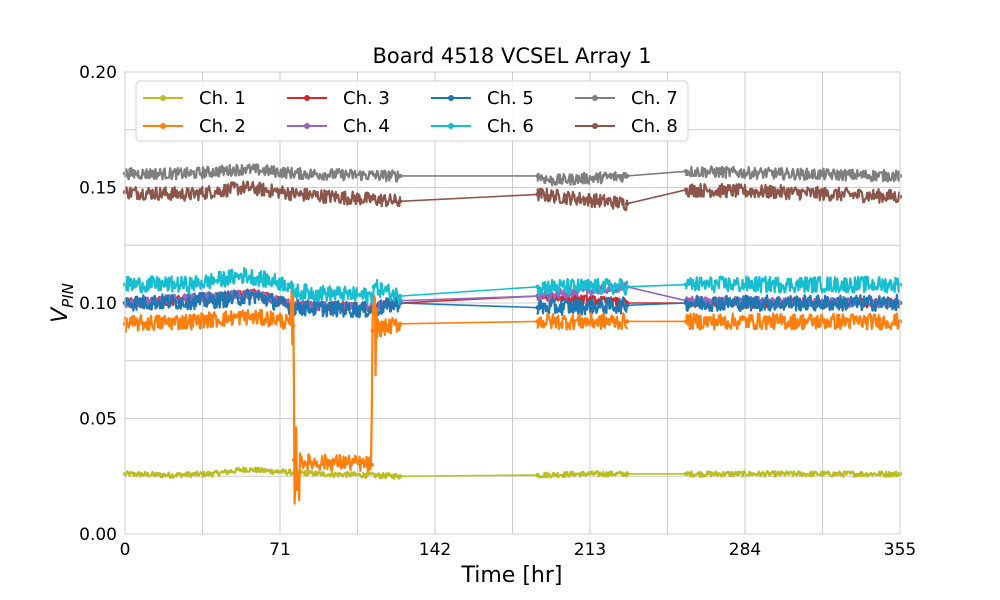  What do you see at coordinates (511, 56) in the screenshot?
I see `chart-title: Board 4518 VCSEL Array 1` at bounding box center [511, 56].